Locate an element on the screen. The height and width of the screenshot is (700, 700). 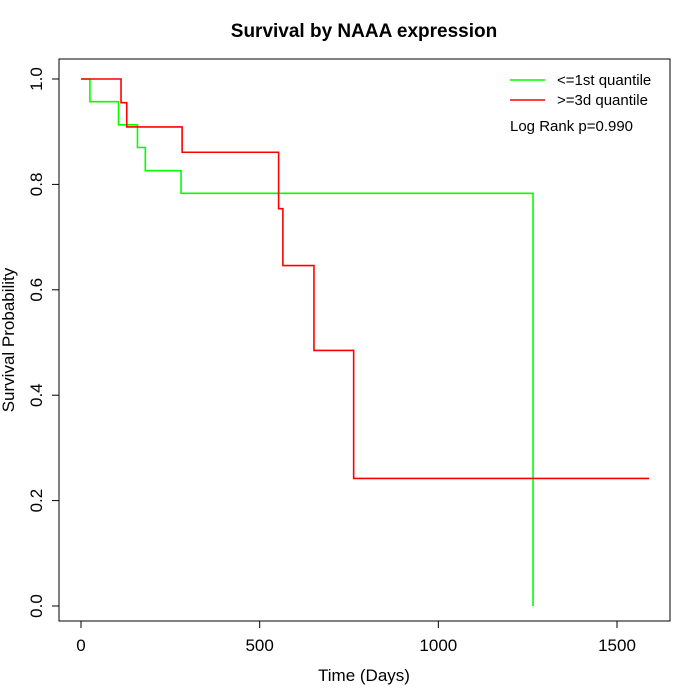
legend: <=1st quantile >=3d quantile is located at coordinates (580, 90).